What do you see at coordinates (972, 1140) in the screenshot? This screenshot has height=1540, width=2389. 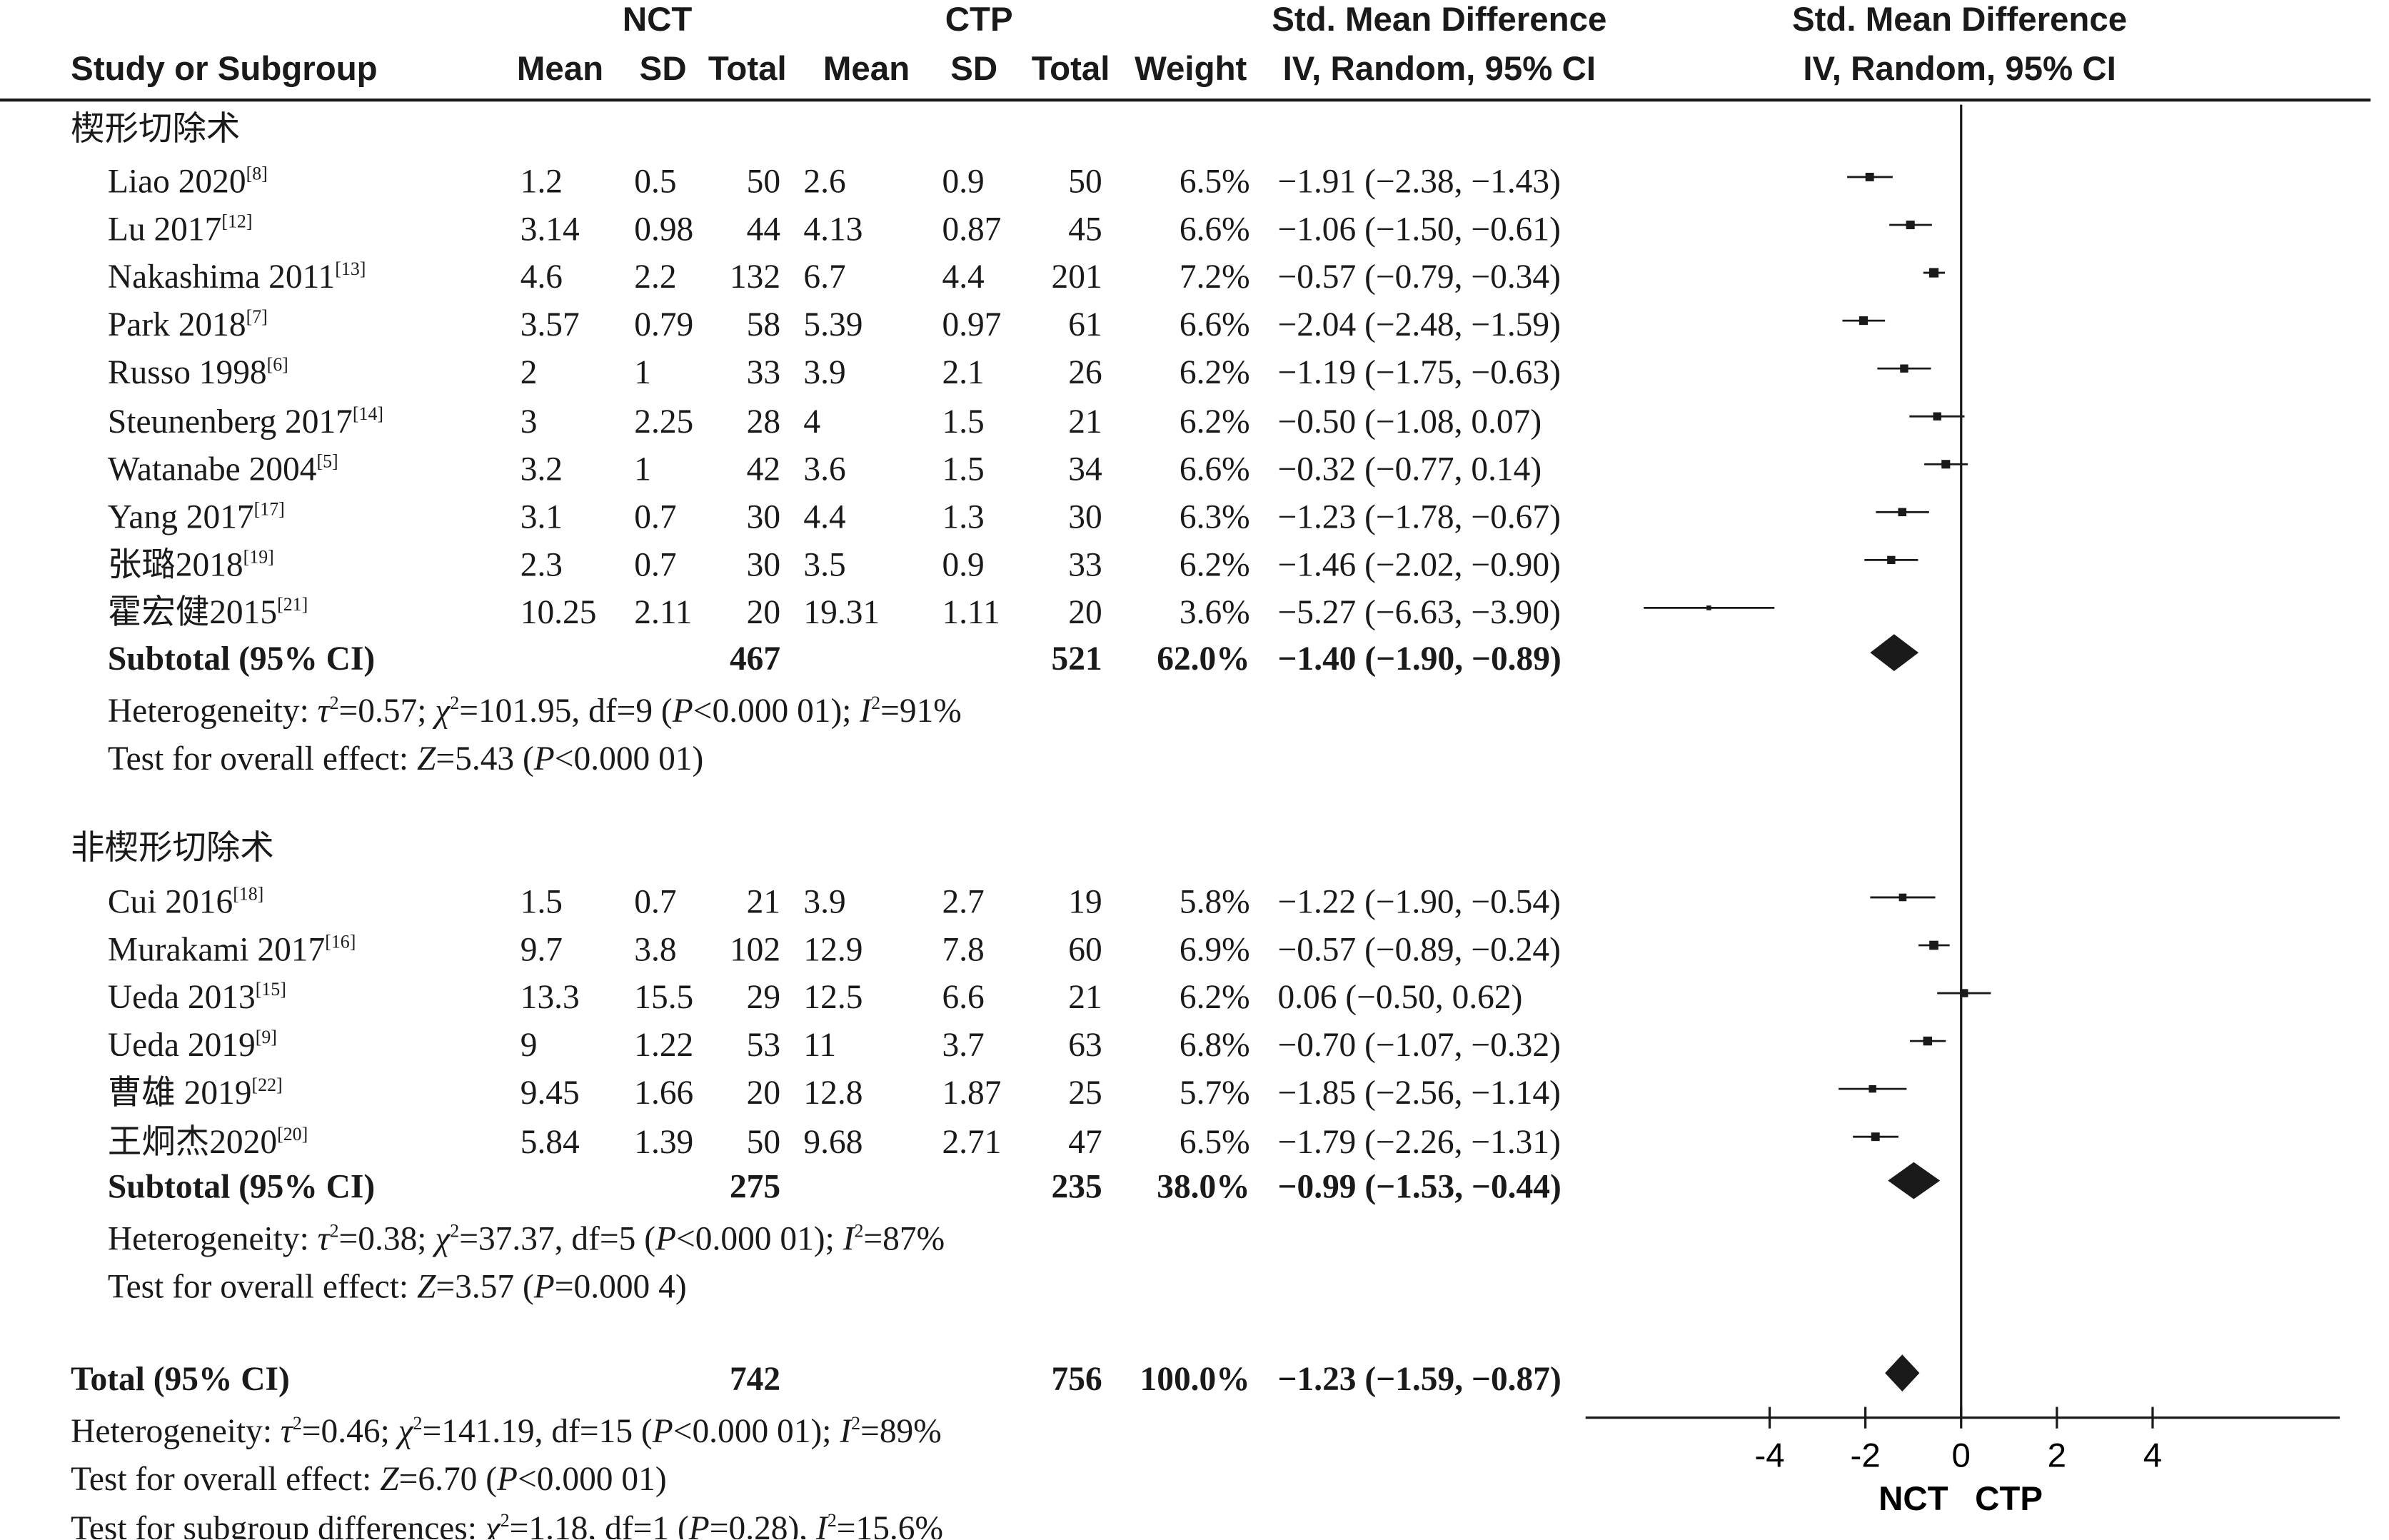 I see `ctp-sd-value: 2.71` at bounding box center [972, 1140].